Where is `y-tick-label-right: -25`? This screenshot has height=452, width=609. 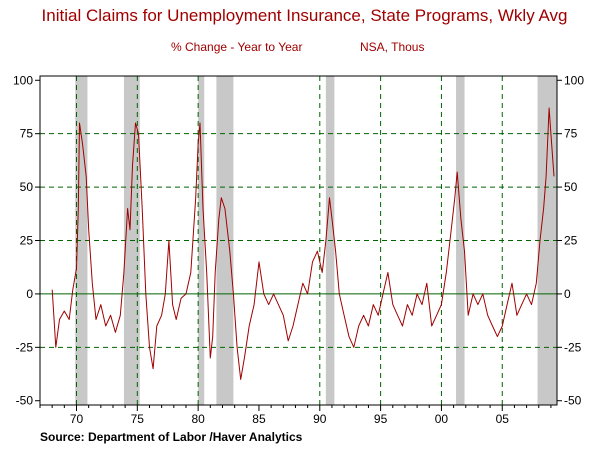 y-tick-label-right: -25 is located at coordinates (573, 347).